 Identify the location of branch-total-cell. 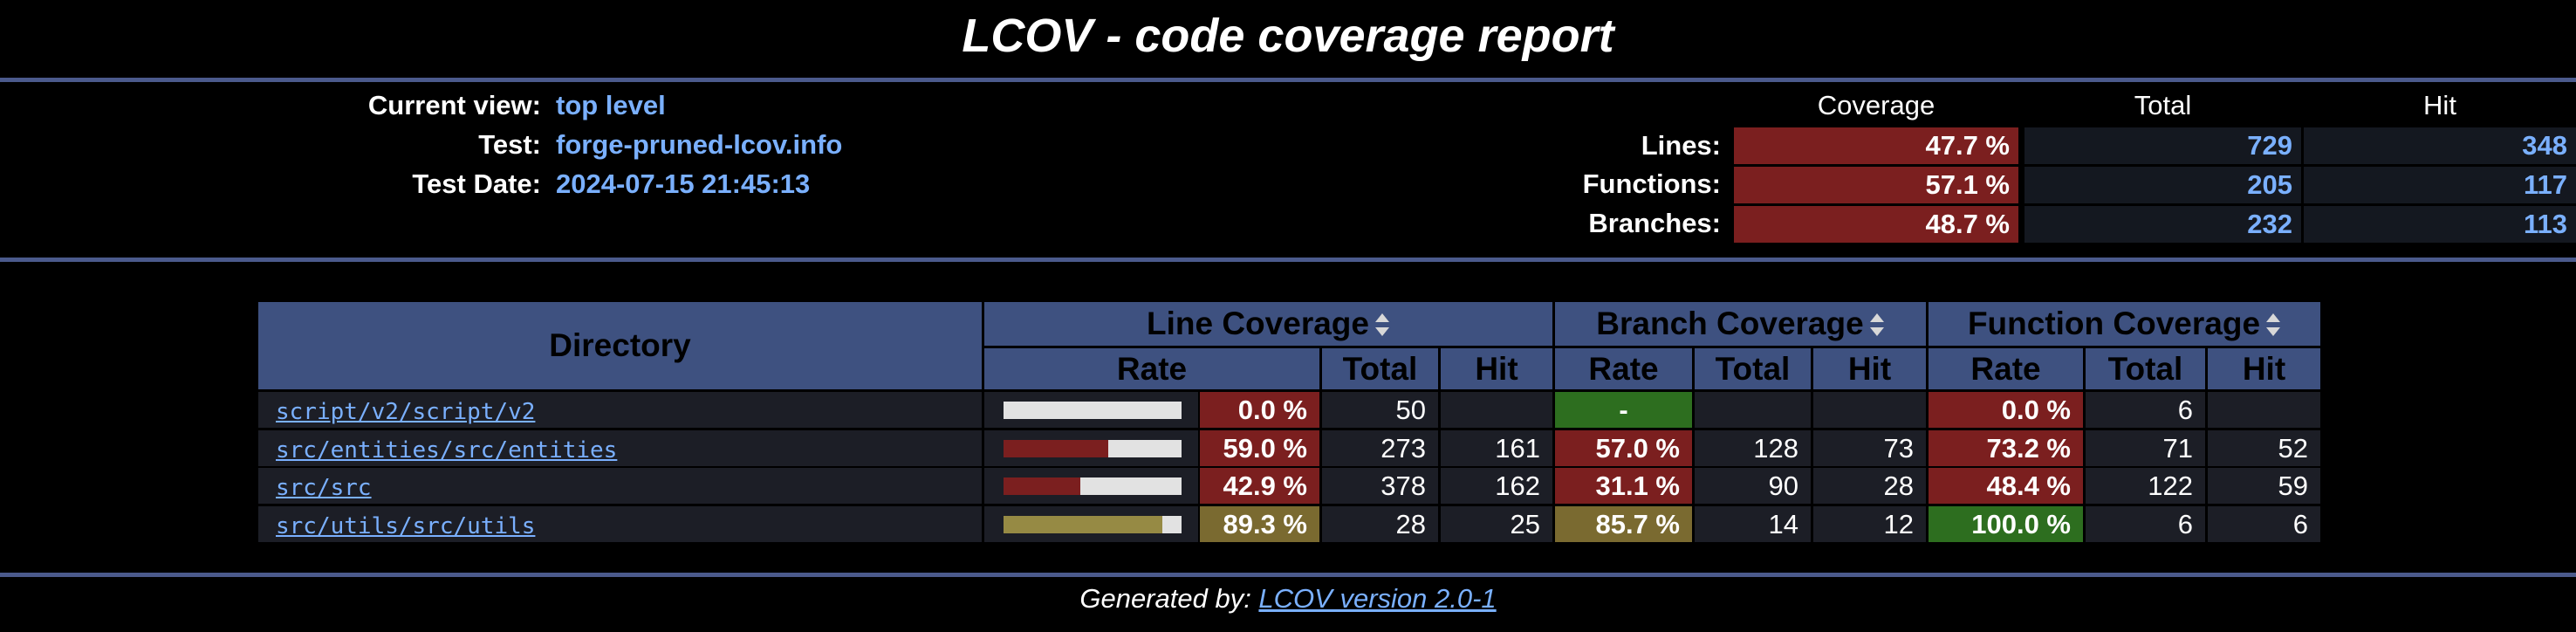
(1753, 410).